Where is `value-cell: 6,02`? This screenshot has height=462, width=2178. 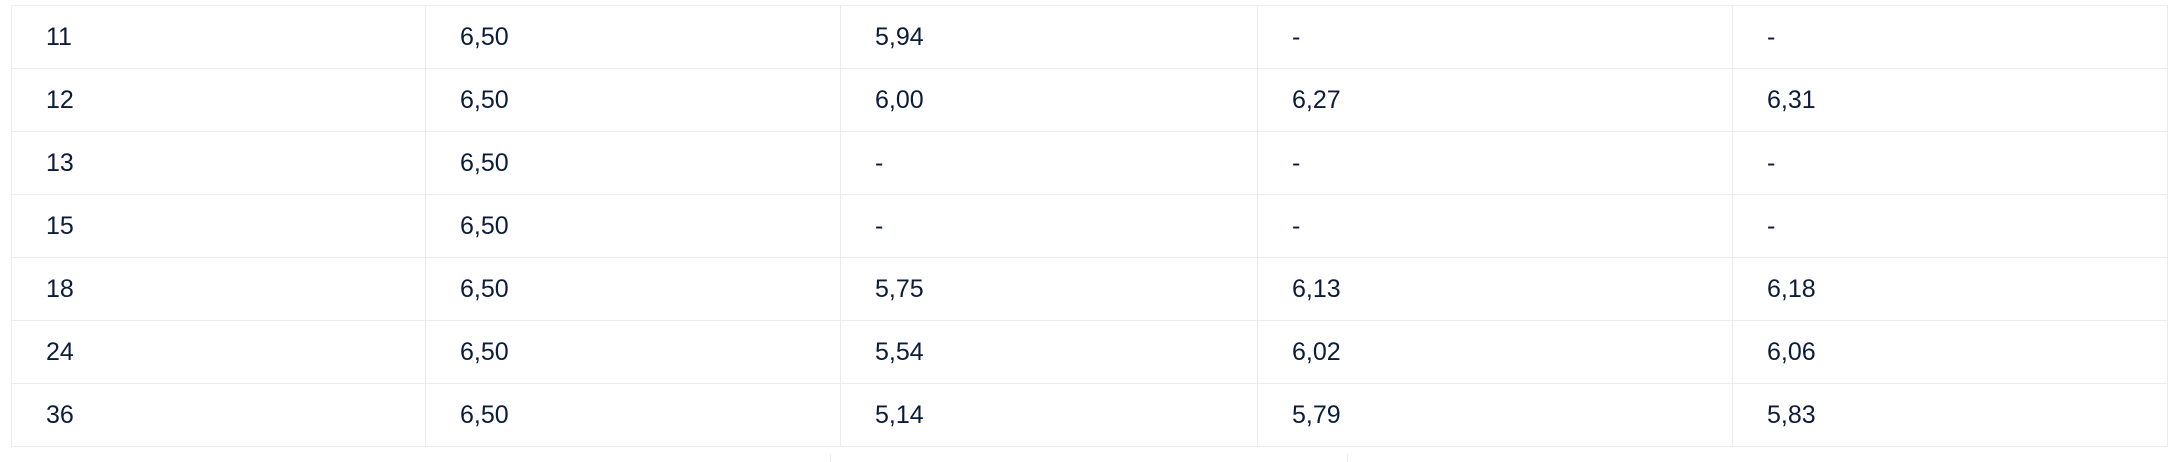 value-cell: 6,02 is located at coordinates (1495, 352).